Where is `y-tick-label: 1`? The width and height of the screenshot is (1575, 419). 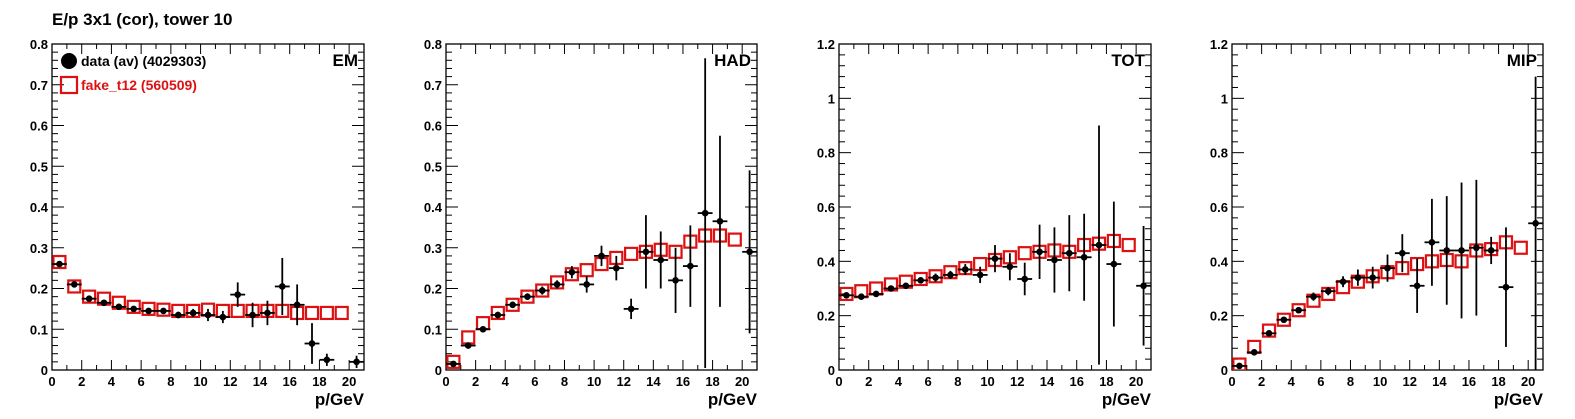
y-tick-label: 1 is located at coordinates (1224, 98).